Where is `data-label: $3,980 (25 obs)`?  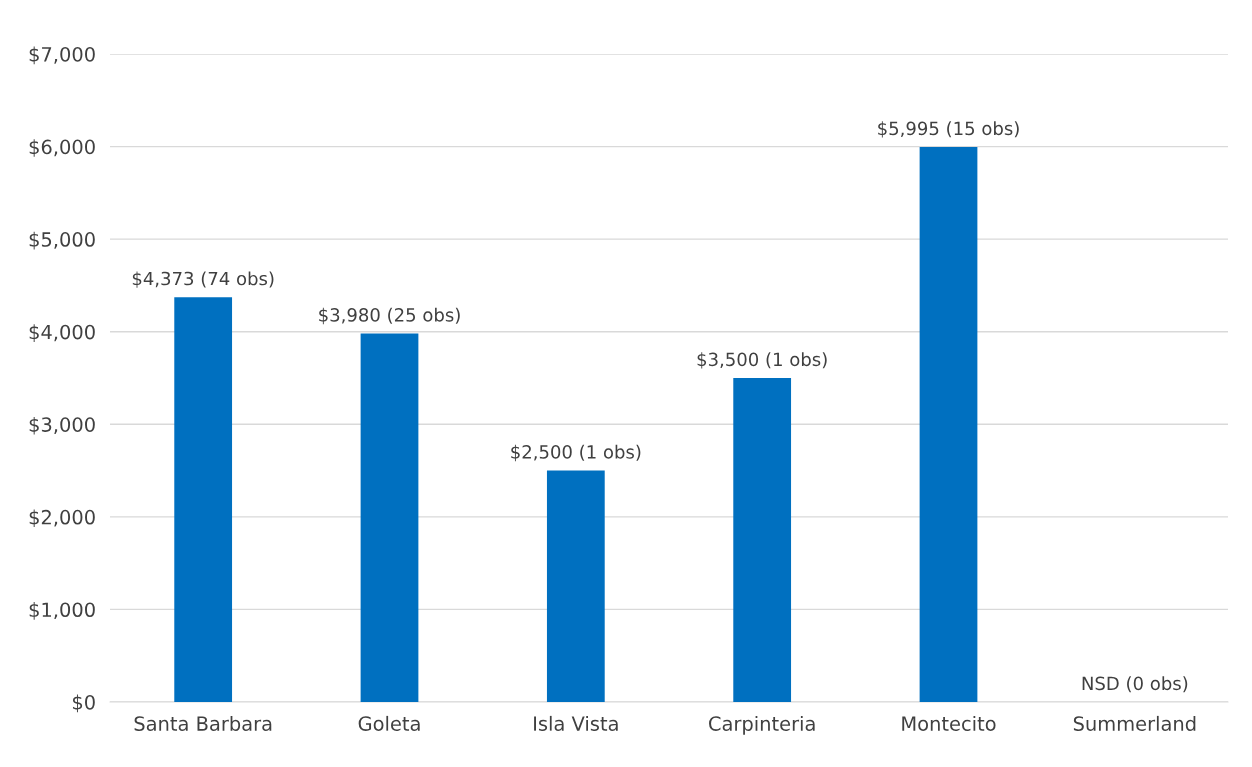
data-label: $3,980 (25 obs) is located at coordinates (389, 316).